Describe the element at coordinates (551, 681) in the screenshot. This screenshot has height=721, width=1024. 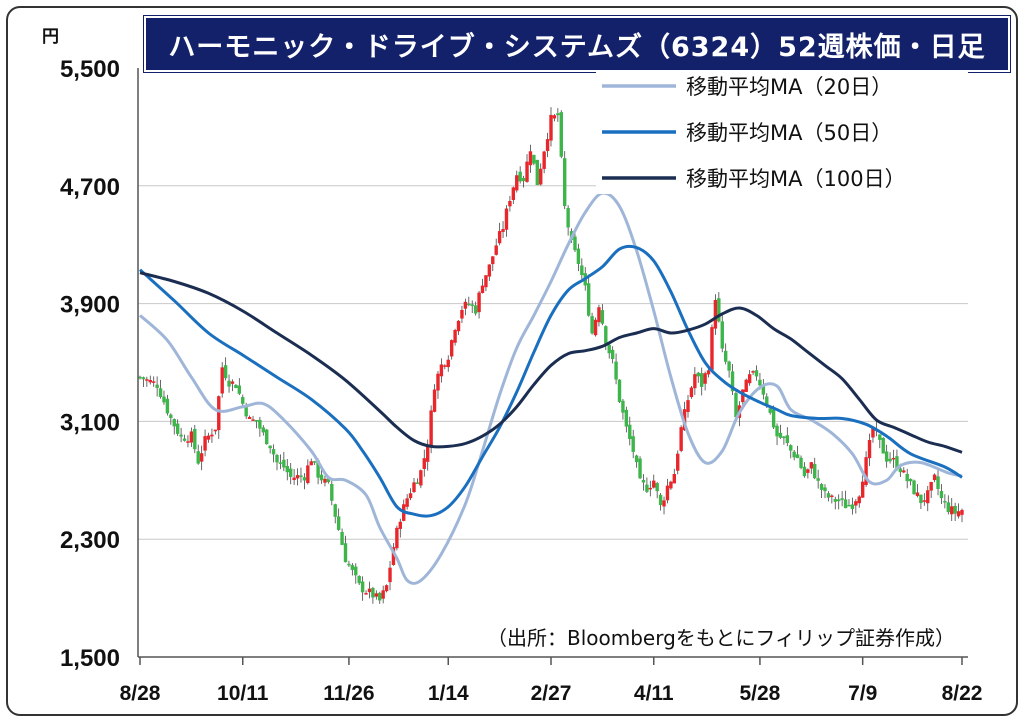
I see `x-axis-ticks: 8/28 10/11 11/26 1/14 2/27 4/11 5/28 7/9 8/22` at that location.